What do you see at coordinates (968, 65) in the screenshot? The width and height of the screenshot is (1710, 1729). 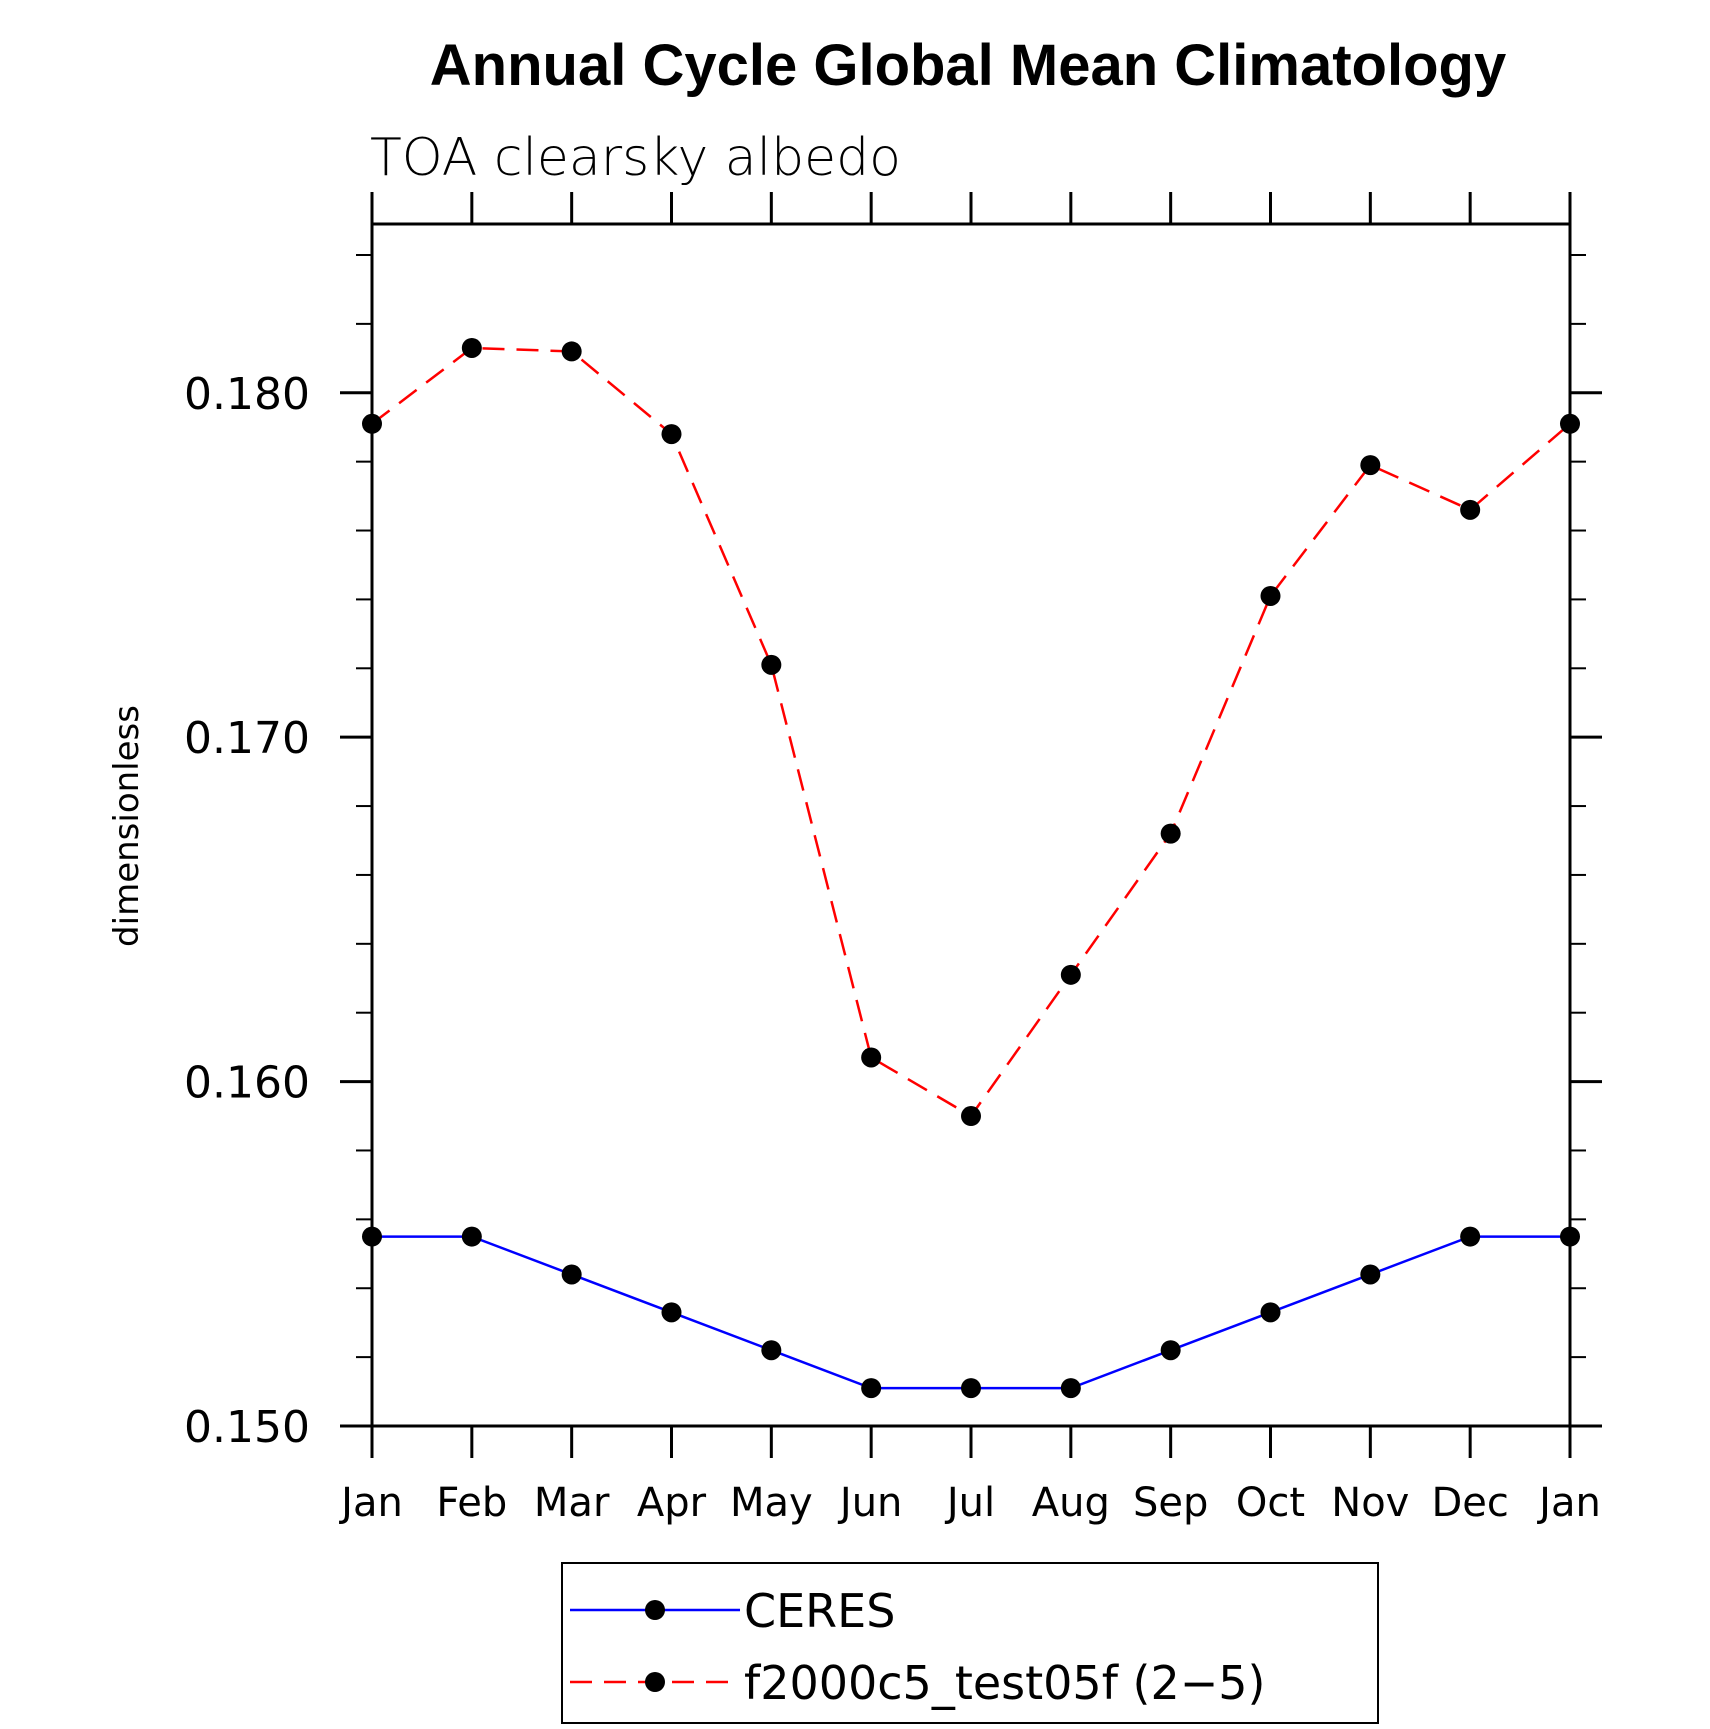 I see `chart-title: Annual Cycle Global Mean Climatology` at bounding box center [968, 65].